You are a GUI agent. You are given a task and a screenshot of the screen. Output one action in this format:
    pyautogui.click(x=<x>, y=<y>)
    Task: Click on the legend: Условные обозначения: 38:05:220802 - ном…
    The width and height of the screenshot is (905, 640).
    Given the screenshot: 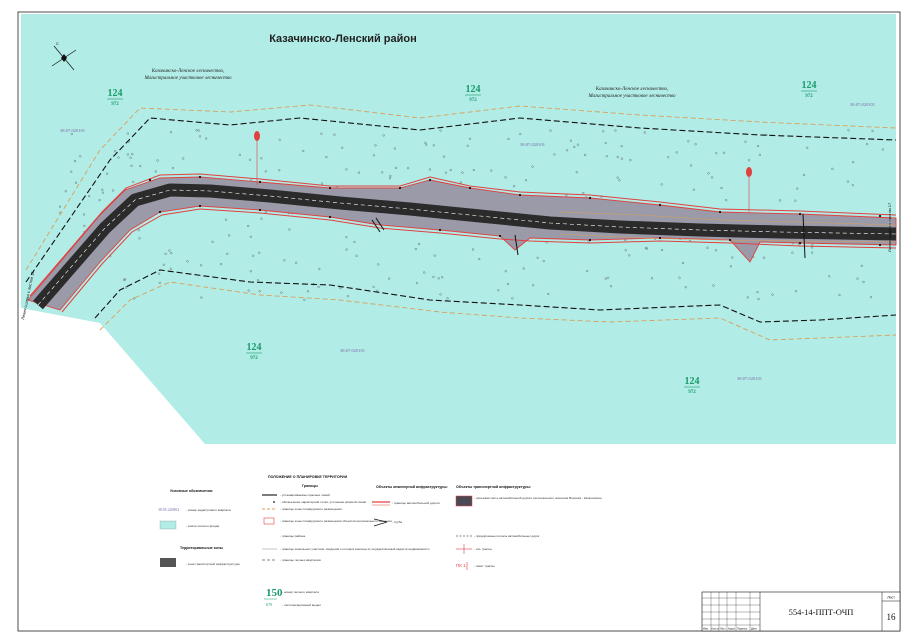 What is the action you would take?
    pyautogui.click(x=380, y=541)
    